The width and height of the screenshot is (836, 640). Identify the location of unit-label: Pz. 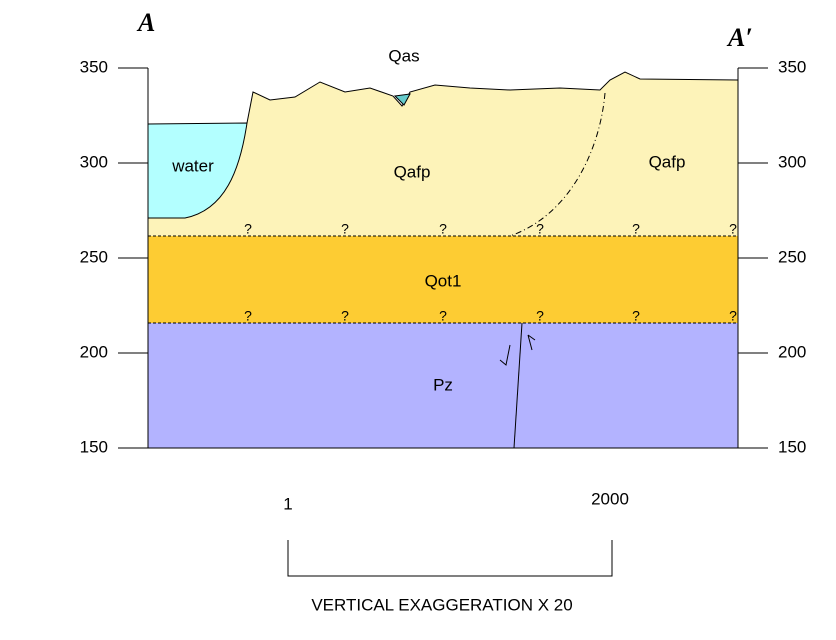
(443, 384).